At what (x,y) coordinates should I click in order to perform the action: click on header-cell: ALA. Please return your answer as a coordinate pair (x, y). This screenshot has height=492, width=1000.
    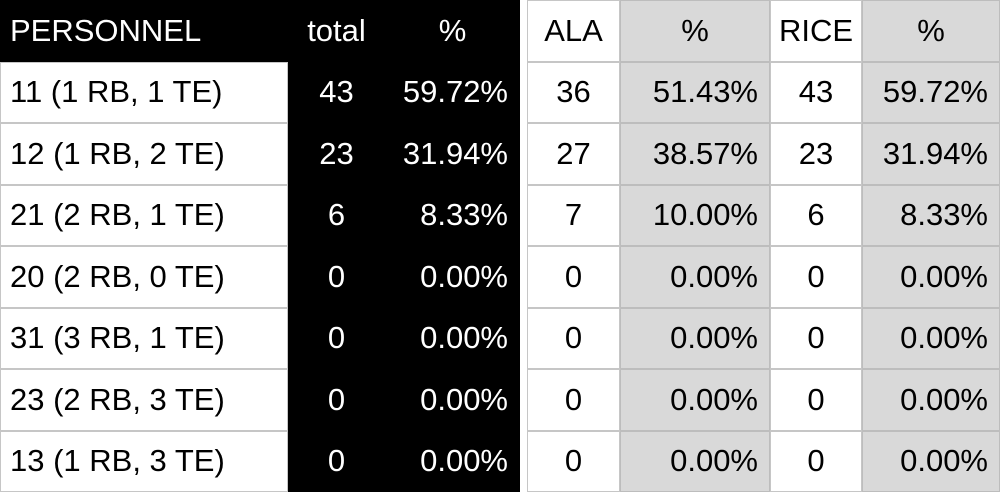
    Looking at the image, I should click on (573, 31).